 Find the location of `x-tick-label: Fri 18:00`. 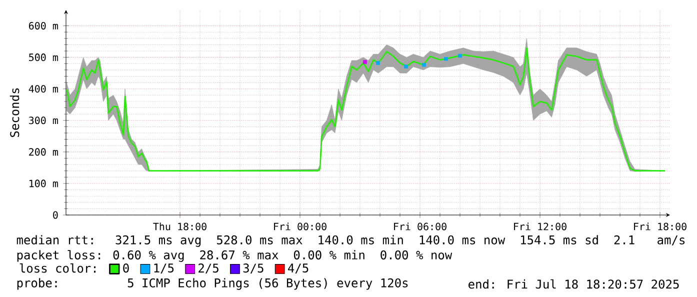

x-tick-label: Fri 18:00 is located at coordinates (660, 226).